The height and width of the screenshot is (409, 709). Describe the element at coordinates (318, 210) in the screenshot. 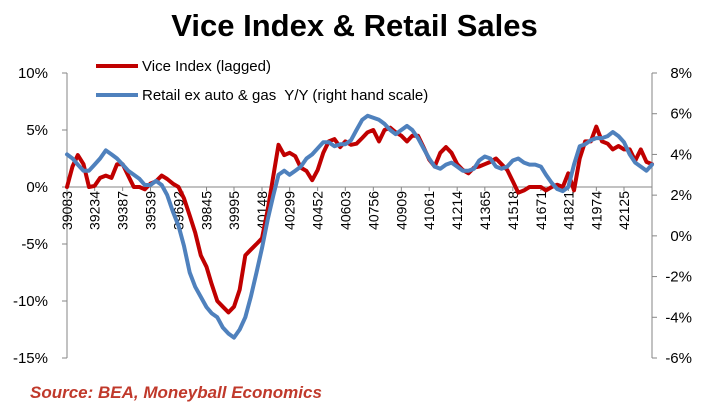

I see `x-tick-label: 40452` at that location.